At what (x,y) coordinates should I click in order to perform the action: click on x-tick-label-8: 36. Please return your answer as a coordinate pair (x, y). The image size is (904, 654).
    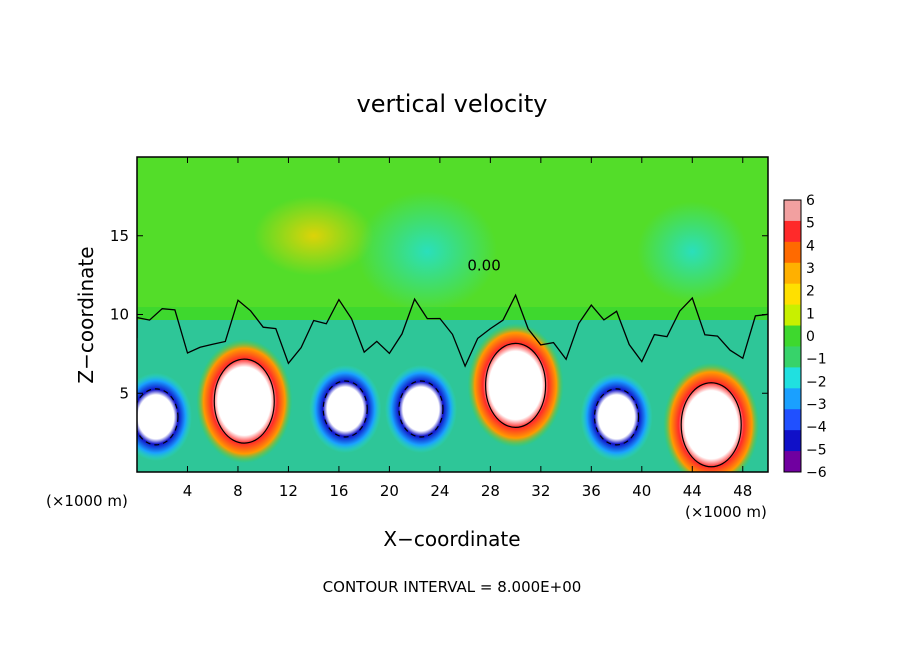
    Looking at the image, I should click on (591, 491).